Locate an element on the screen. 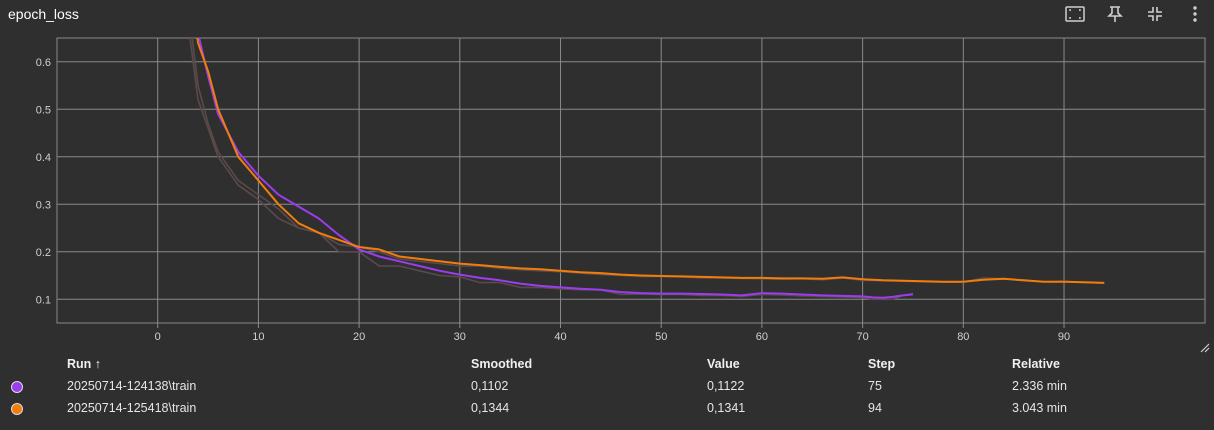 Image resolution: width=1214 pixels, height=430 pixels. y-tick-label: 0.3 is located at coordinates (43, 205).